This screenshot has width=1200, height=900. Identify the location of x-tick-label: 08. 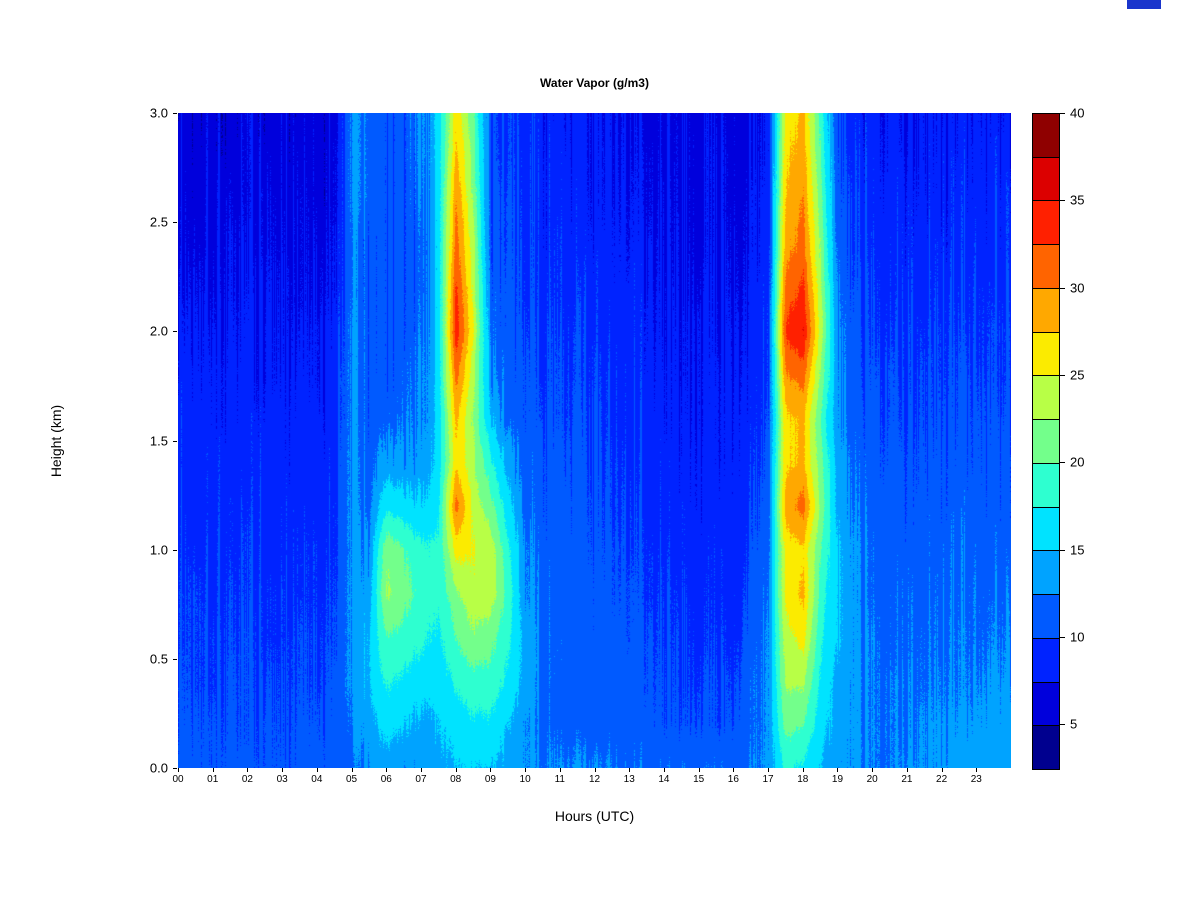
(456, 779).